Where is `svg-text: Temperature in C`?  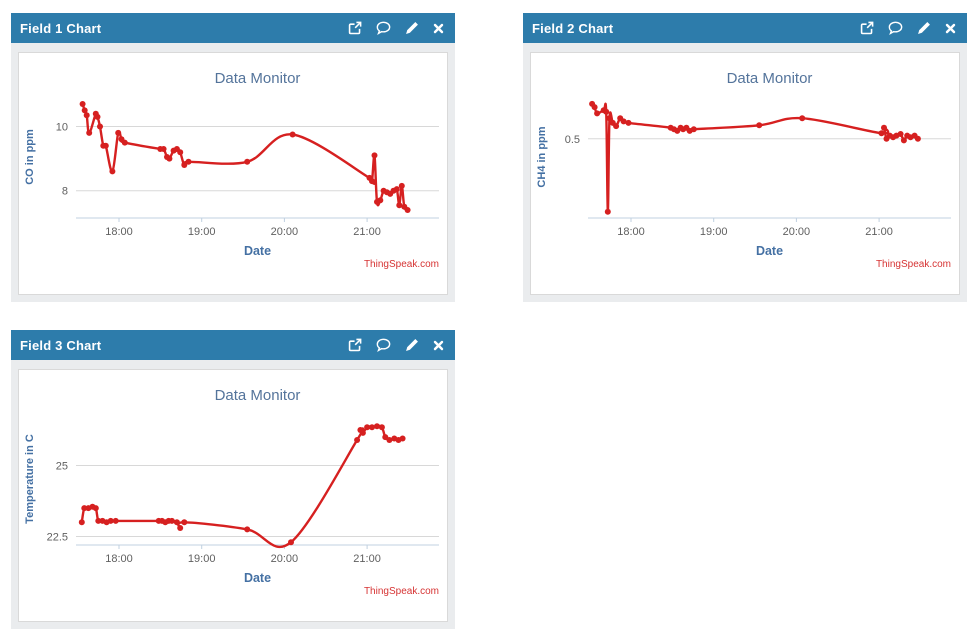
svg-text: Temperature in C is located at coordinates (30, 479).